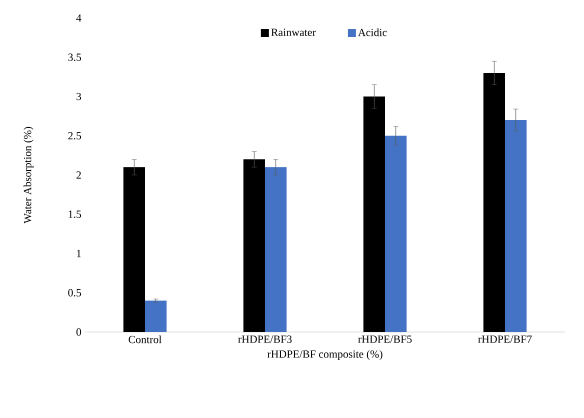 This screenshot has width=584, height=418. Describe the element at coordinates (145, 340) in the screenshot. I see `x-tick-label: Control` at that location.